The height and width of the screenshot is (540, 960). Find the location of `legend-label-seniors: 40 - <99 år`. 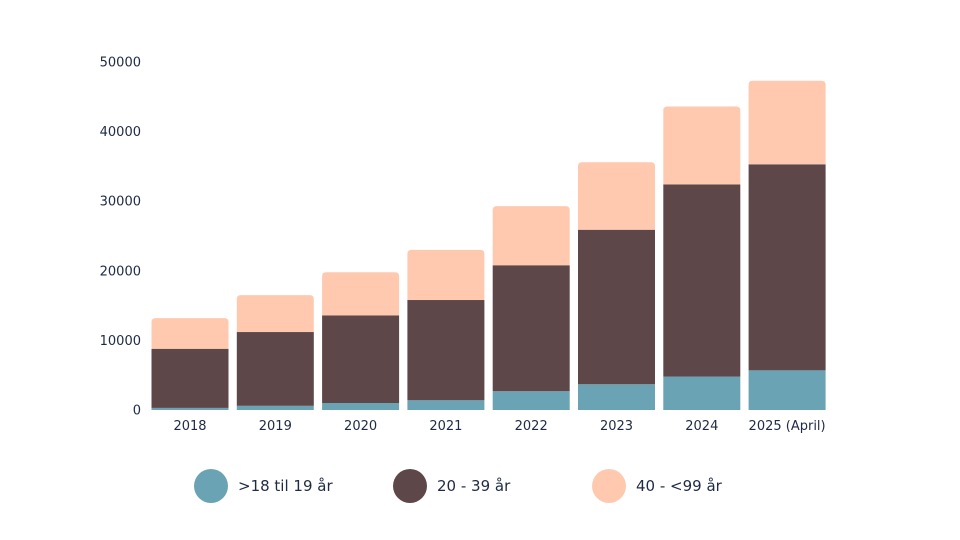

legend-label-seniors: 40 - <99 år is located at coordinates (679, 486).